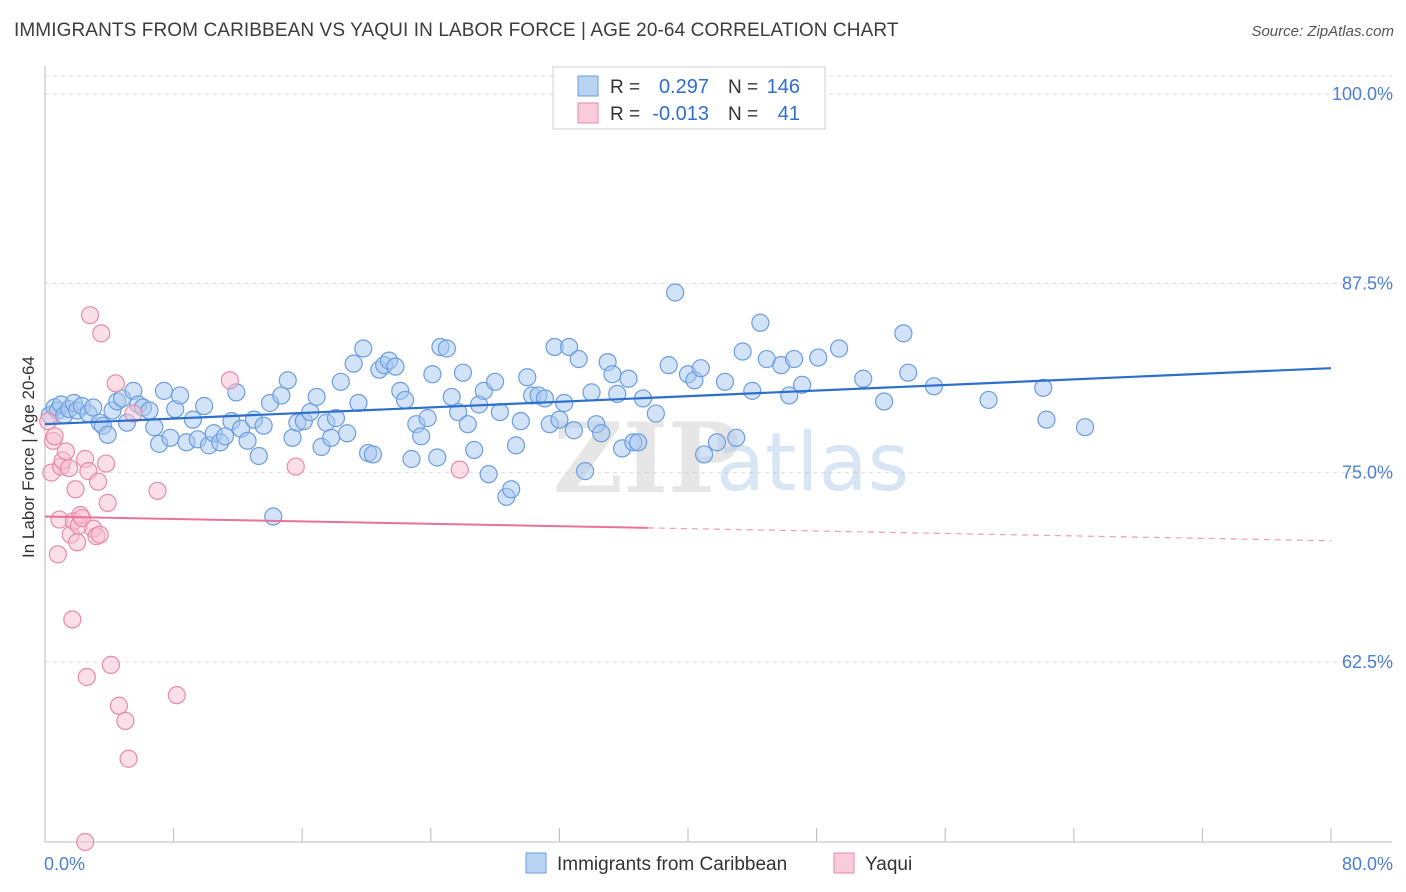  Describe the element at coordinates (789, 114) in the screenshot. I see `legend-n-value: 41` at that location.